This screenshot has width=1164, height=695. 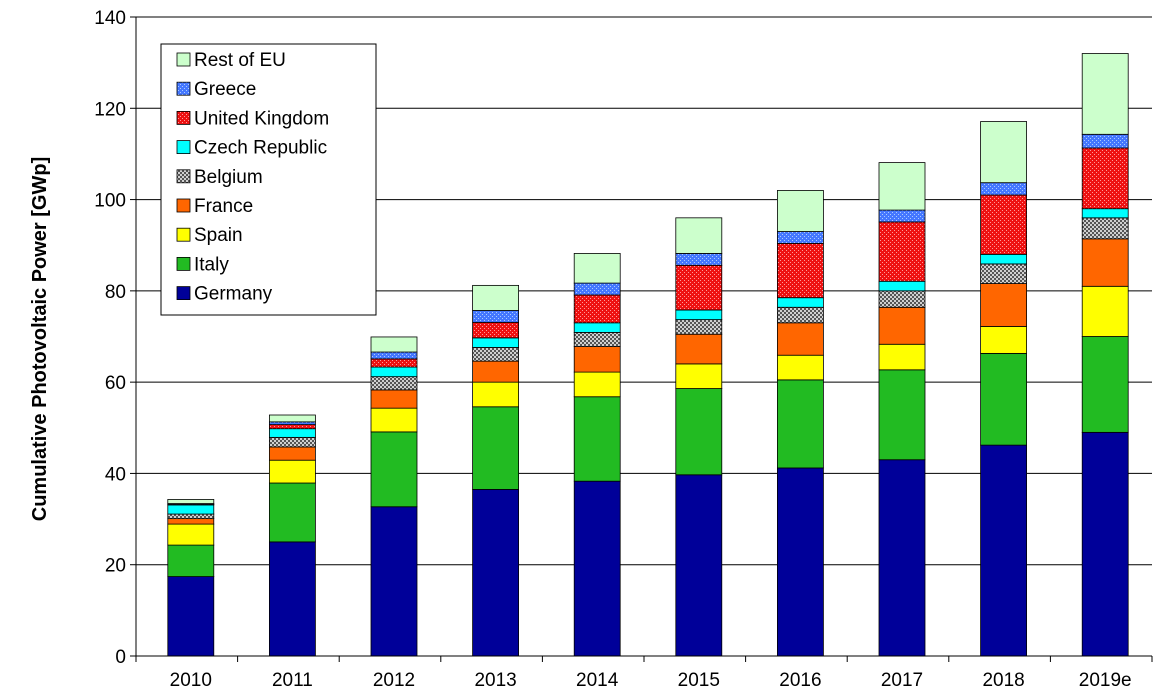 What do you see at coordinates (597, 289) in the screenshot?
I see `bar-greece-2014` at bounding box center [597, 289].